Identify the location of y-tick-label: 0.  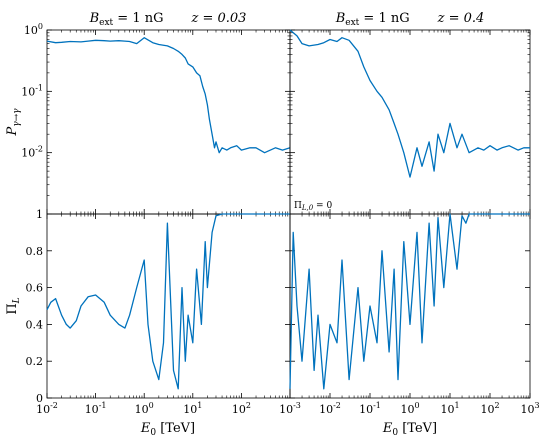
(39, 398).